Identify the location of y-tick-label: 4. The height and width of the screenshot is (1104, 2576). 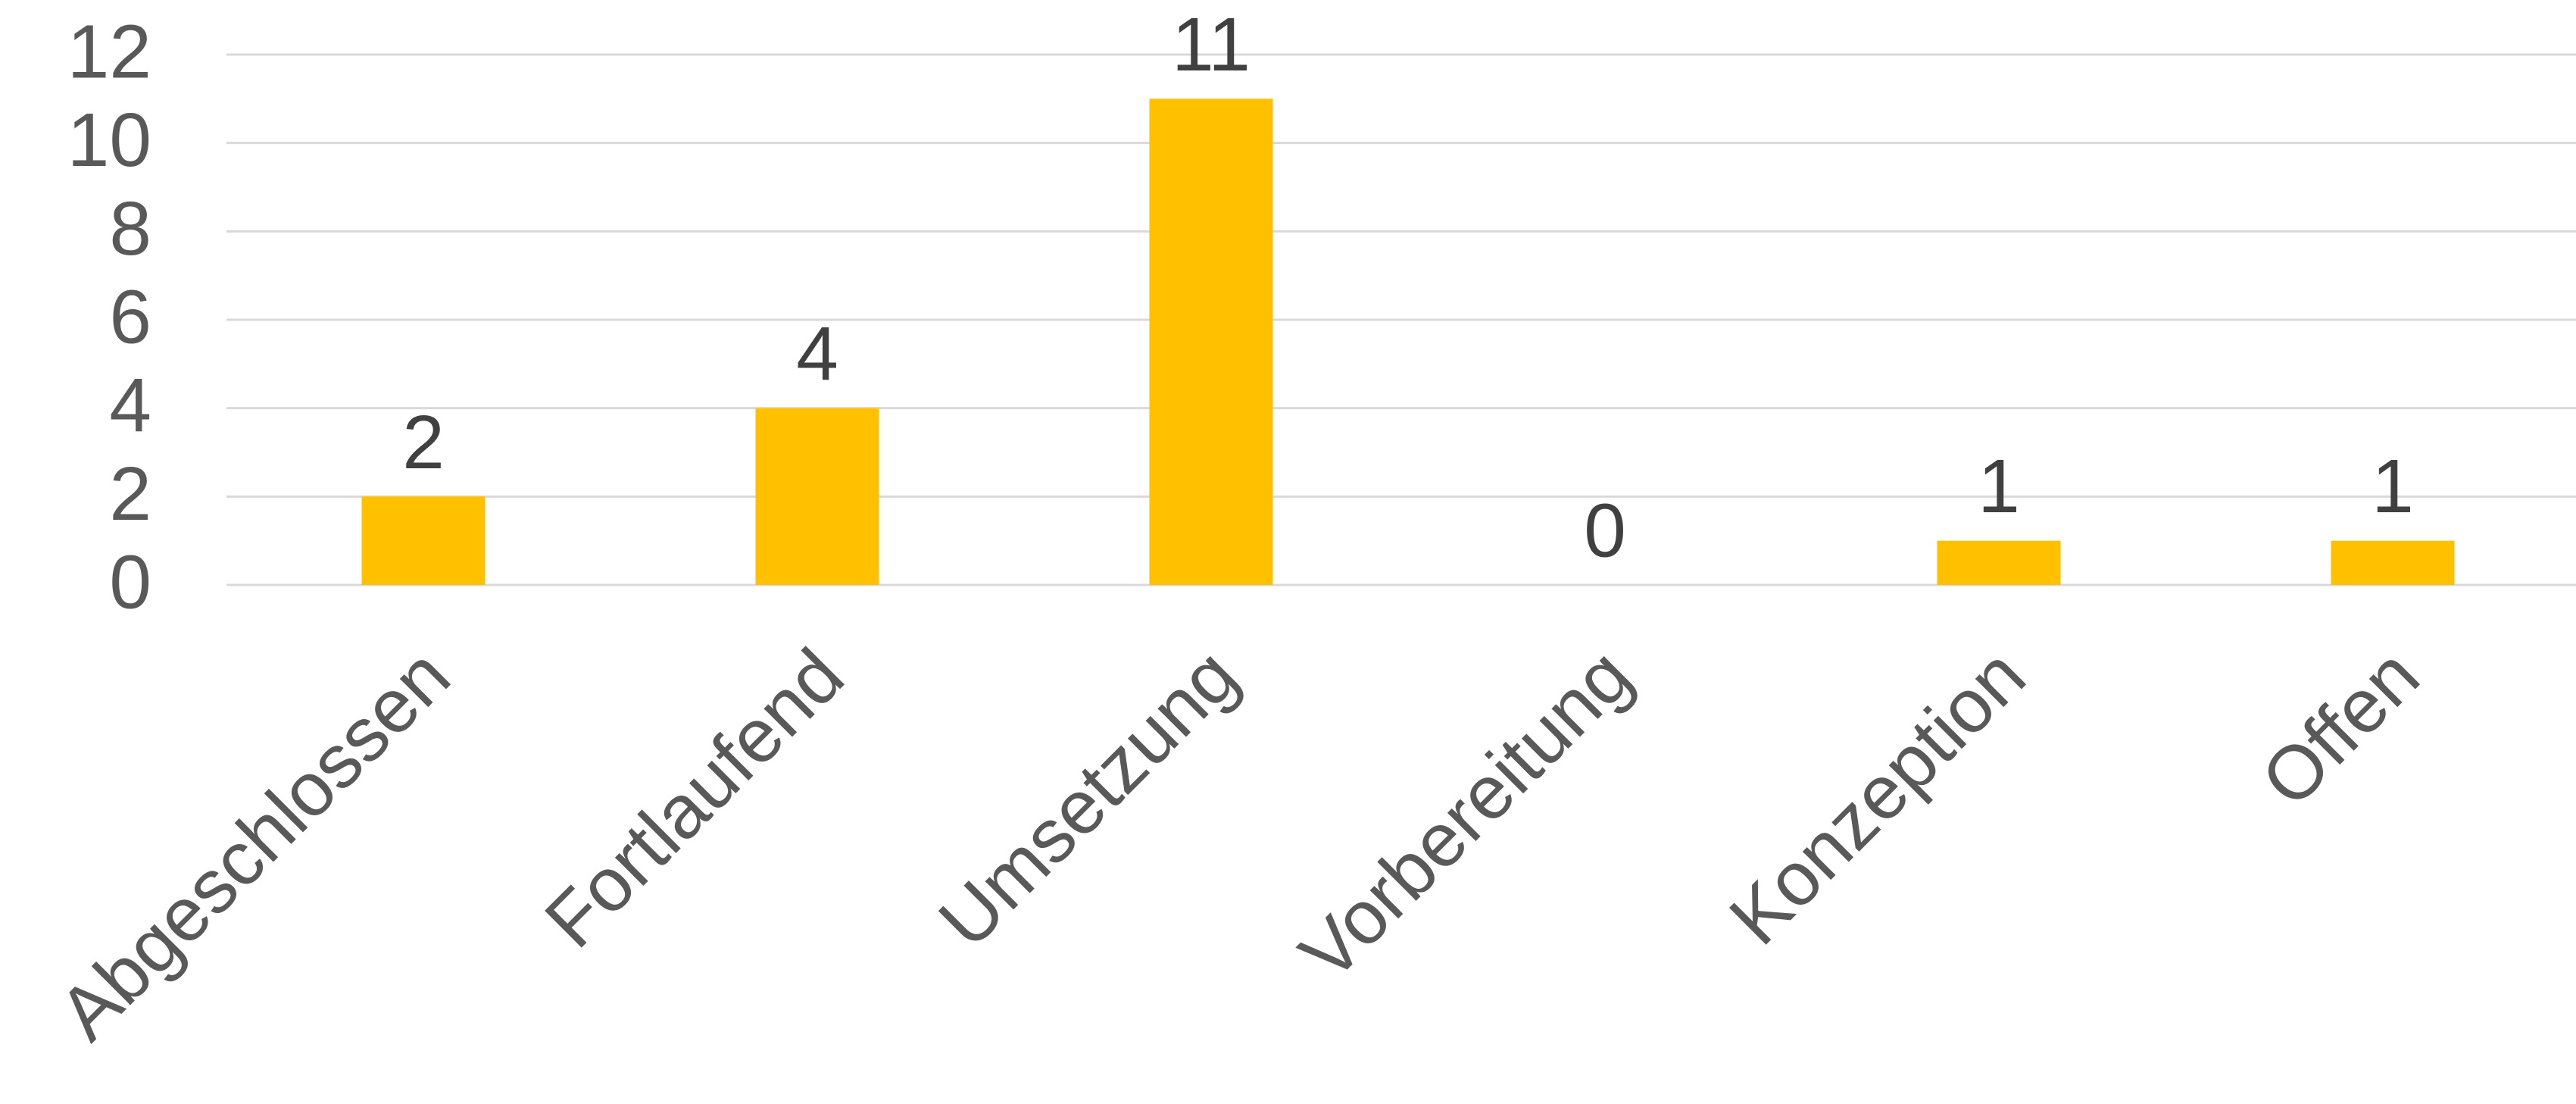
(130, 406).